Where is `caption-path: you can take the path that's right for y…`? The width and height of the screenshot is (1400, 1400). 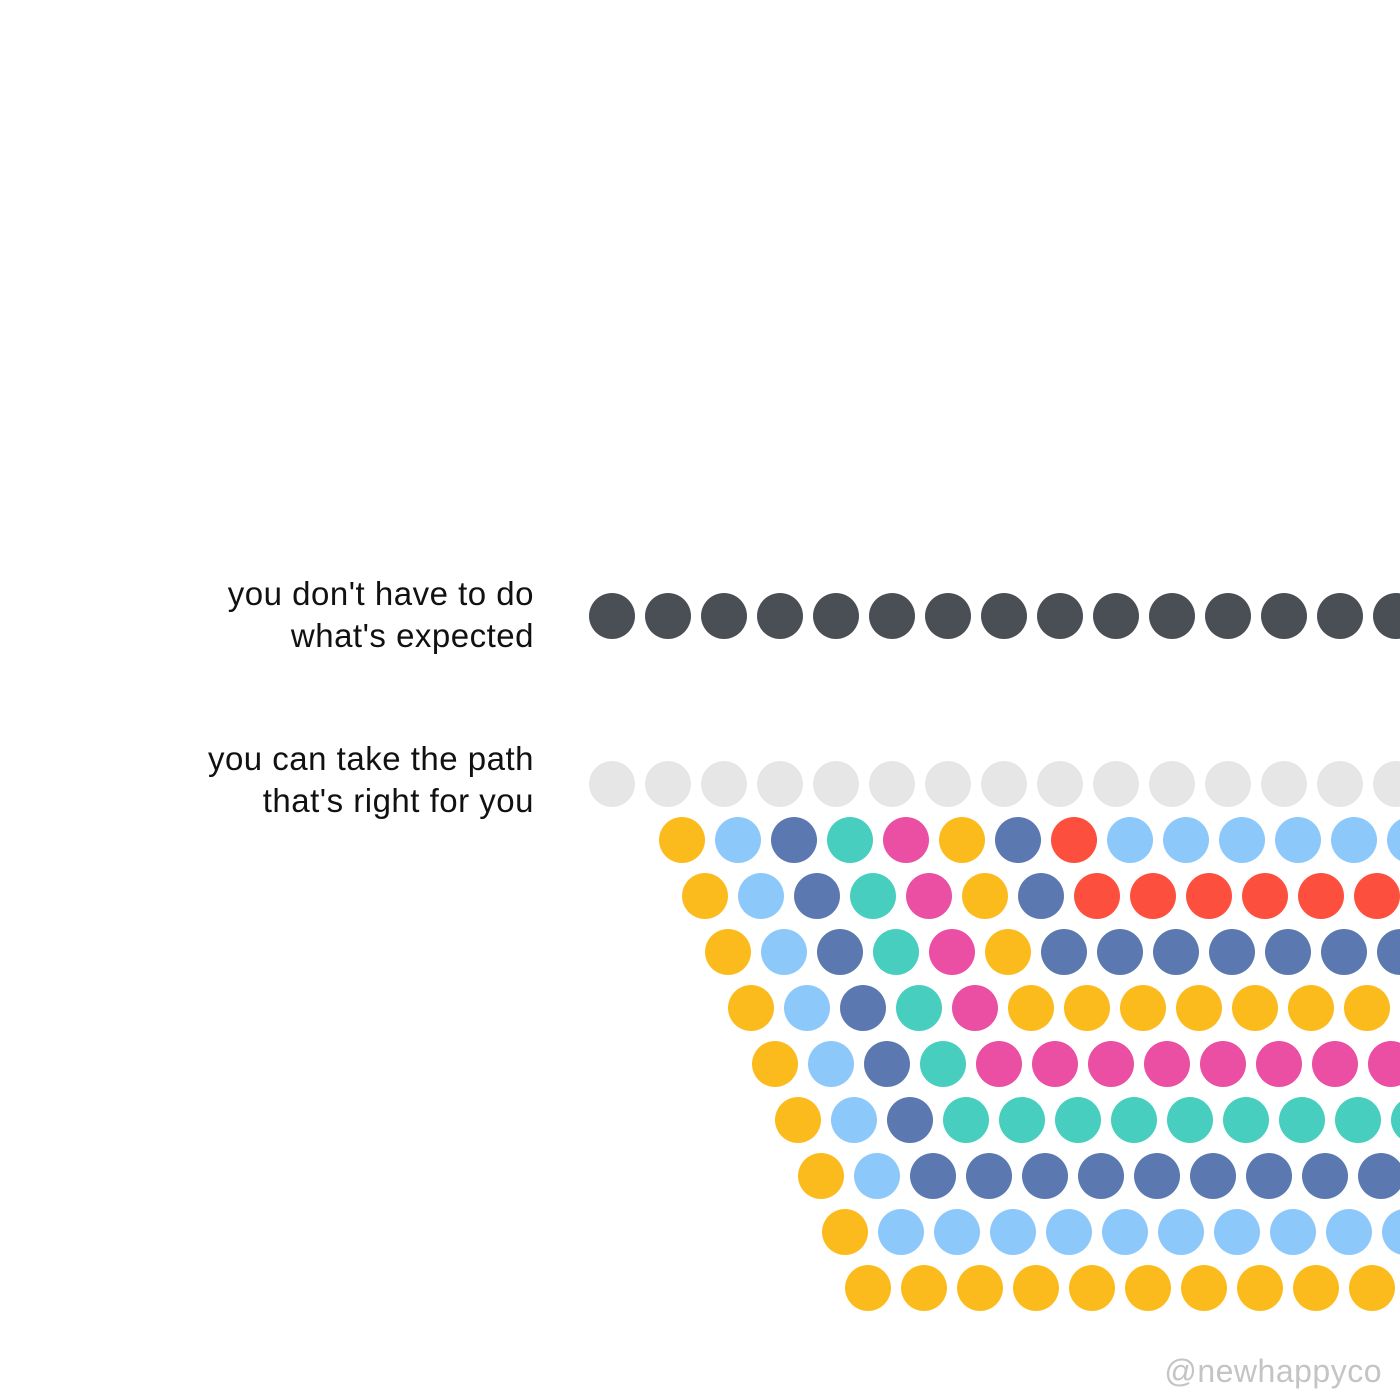
caption-path: you can take the path that's right for y… is located at coordinates (371, 780).